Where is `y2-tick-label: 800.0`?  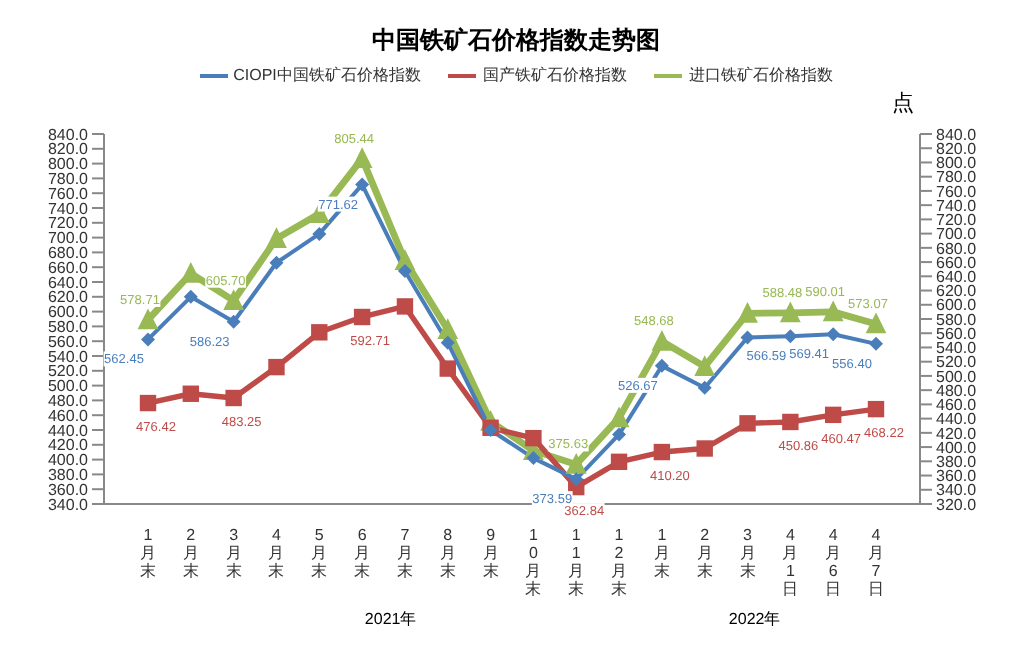 y2-tick-label: 800.0 is located at coordinates (957, 163).